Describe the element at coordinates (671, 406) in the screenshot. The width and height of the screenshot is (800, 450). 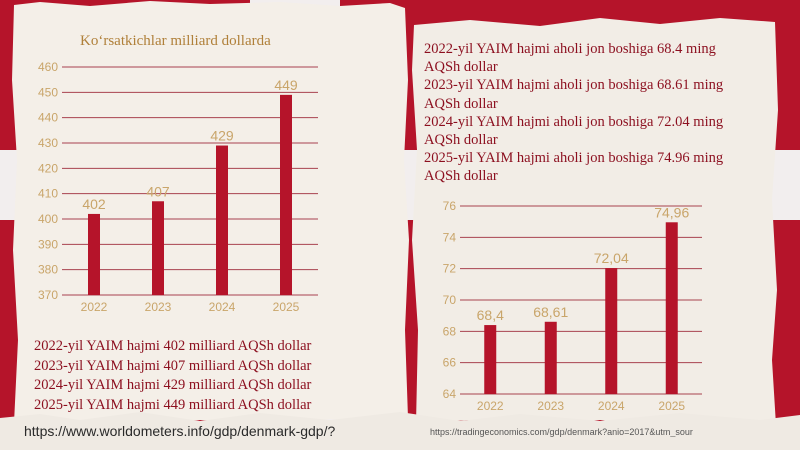
I see `right-xtick-label-2025: 2025` at that location.